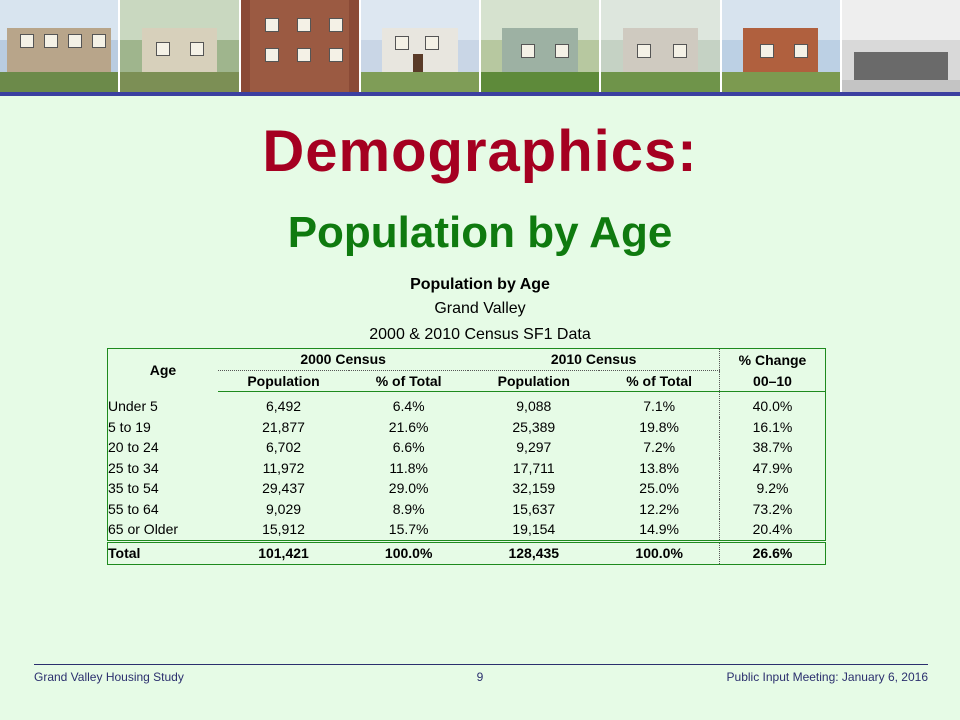  What do you see at coordinates (534, 426) in the screenshot?
I see `cell-pop-2010: 25,389` at bounding box center [534, 426].